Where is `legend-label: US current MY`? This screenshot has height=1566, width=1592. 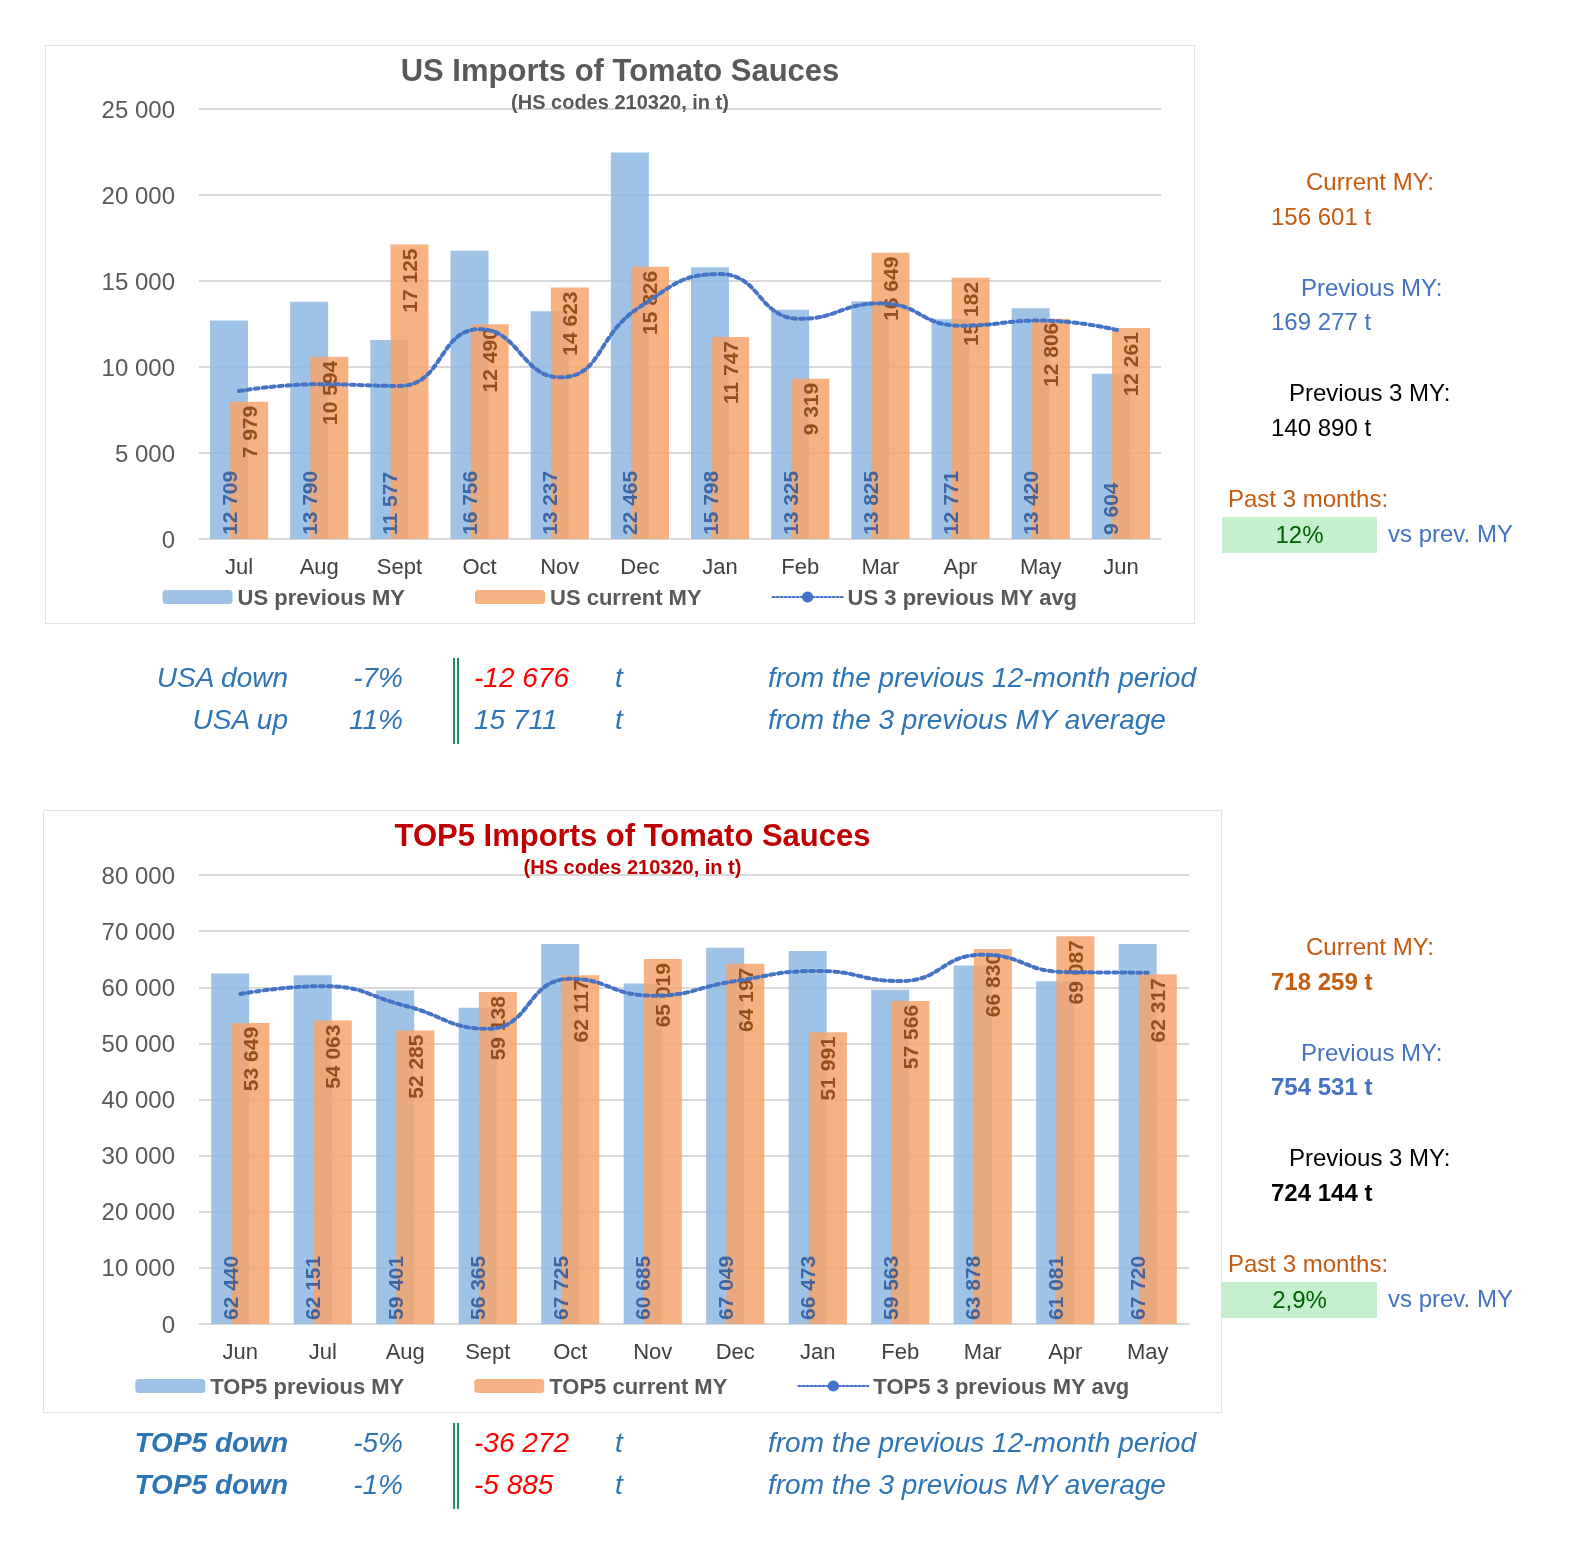
legend-label: US current MY is located at coordinates (626, 597).